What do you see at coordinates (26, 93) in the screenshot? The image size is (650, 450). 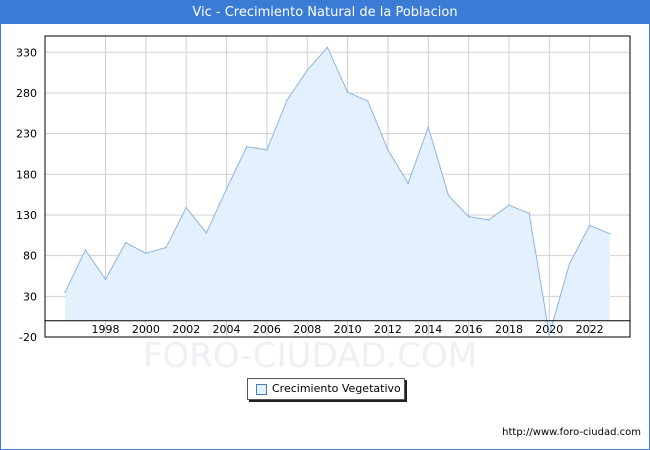 I see `y-tick-label: 280` at bounding box center [26, 93].